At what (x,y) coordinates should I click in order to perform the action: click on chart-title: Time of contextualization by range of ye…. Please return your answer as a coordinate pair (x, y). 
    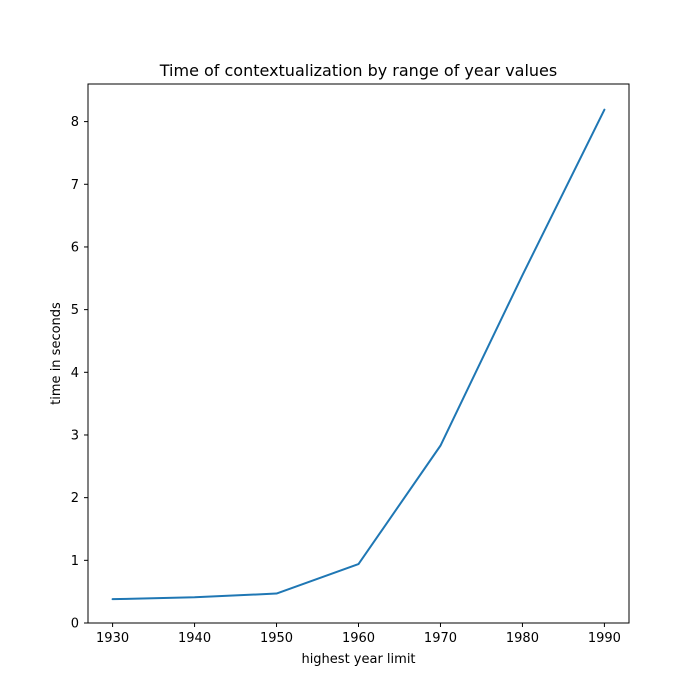
    Looking at the image, I should click on (358, 70).